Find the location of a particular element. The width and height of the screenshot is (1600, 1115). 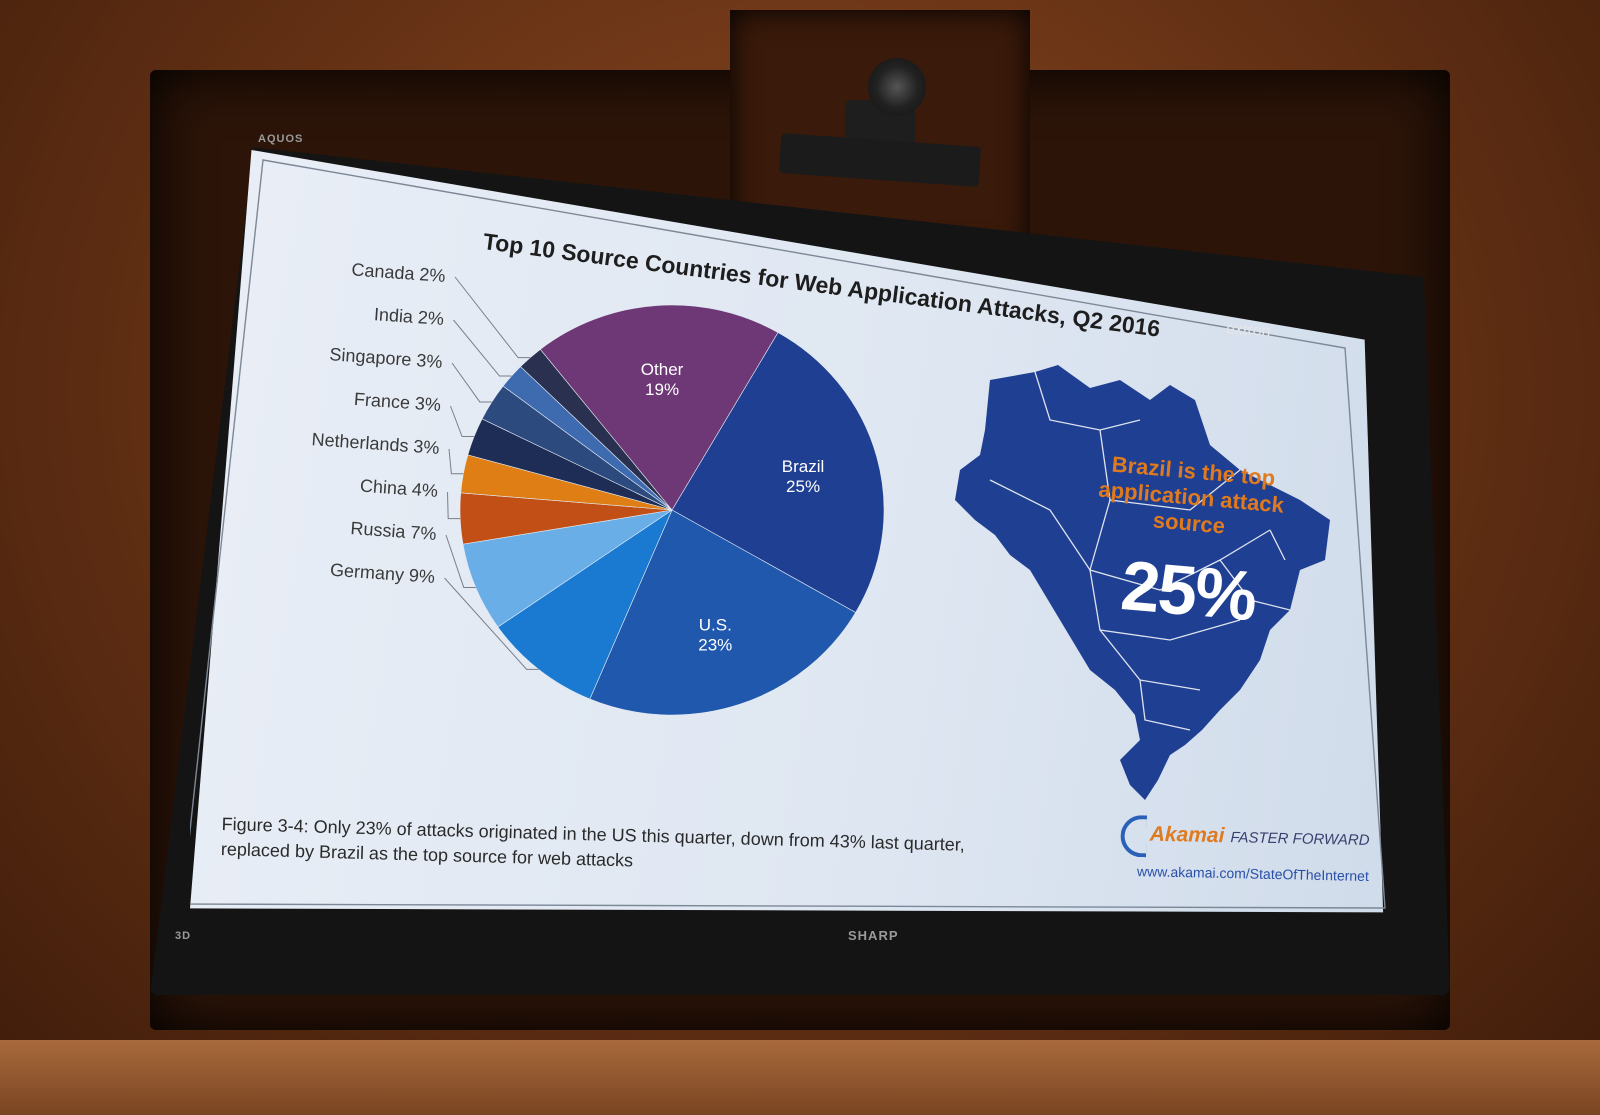

outside-label-russia: Russia 7% is located at coordinates (393, 531).